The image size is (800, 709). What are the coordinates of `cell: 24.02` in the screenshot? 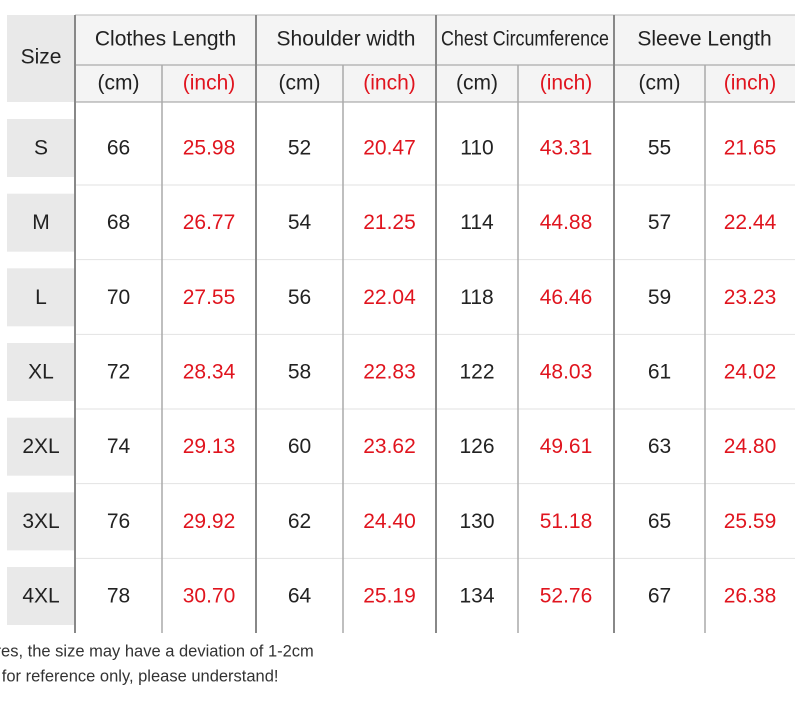 It's located at (750, 372).